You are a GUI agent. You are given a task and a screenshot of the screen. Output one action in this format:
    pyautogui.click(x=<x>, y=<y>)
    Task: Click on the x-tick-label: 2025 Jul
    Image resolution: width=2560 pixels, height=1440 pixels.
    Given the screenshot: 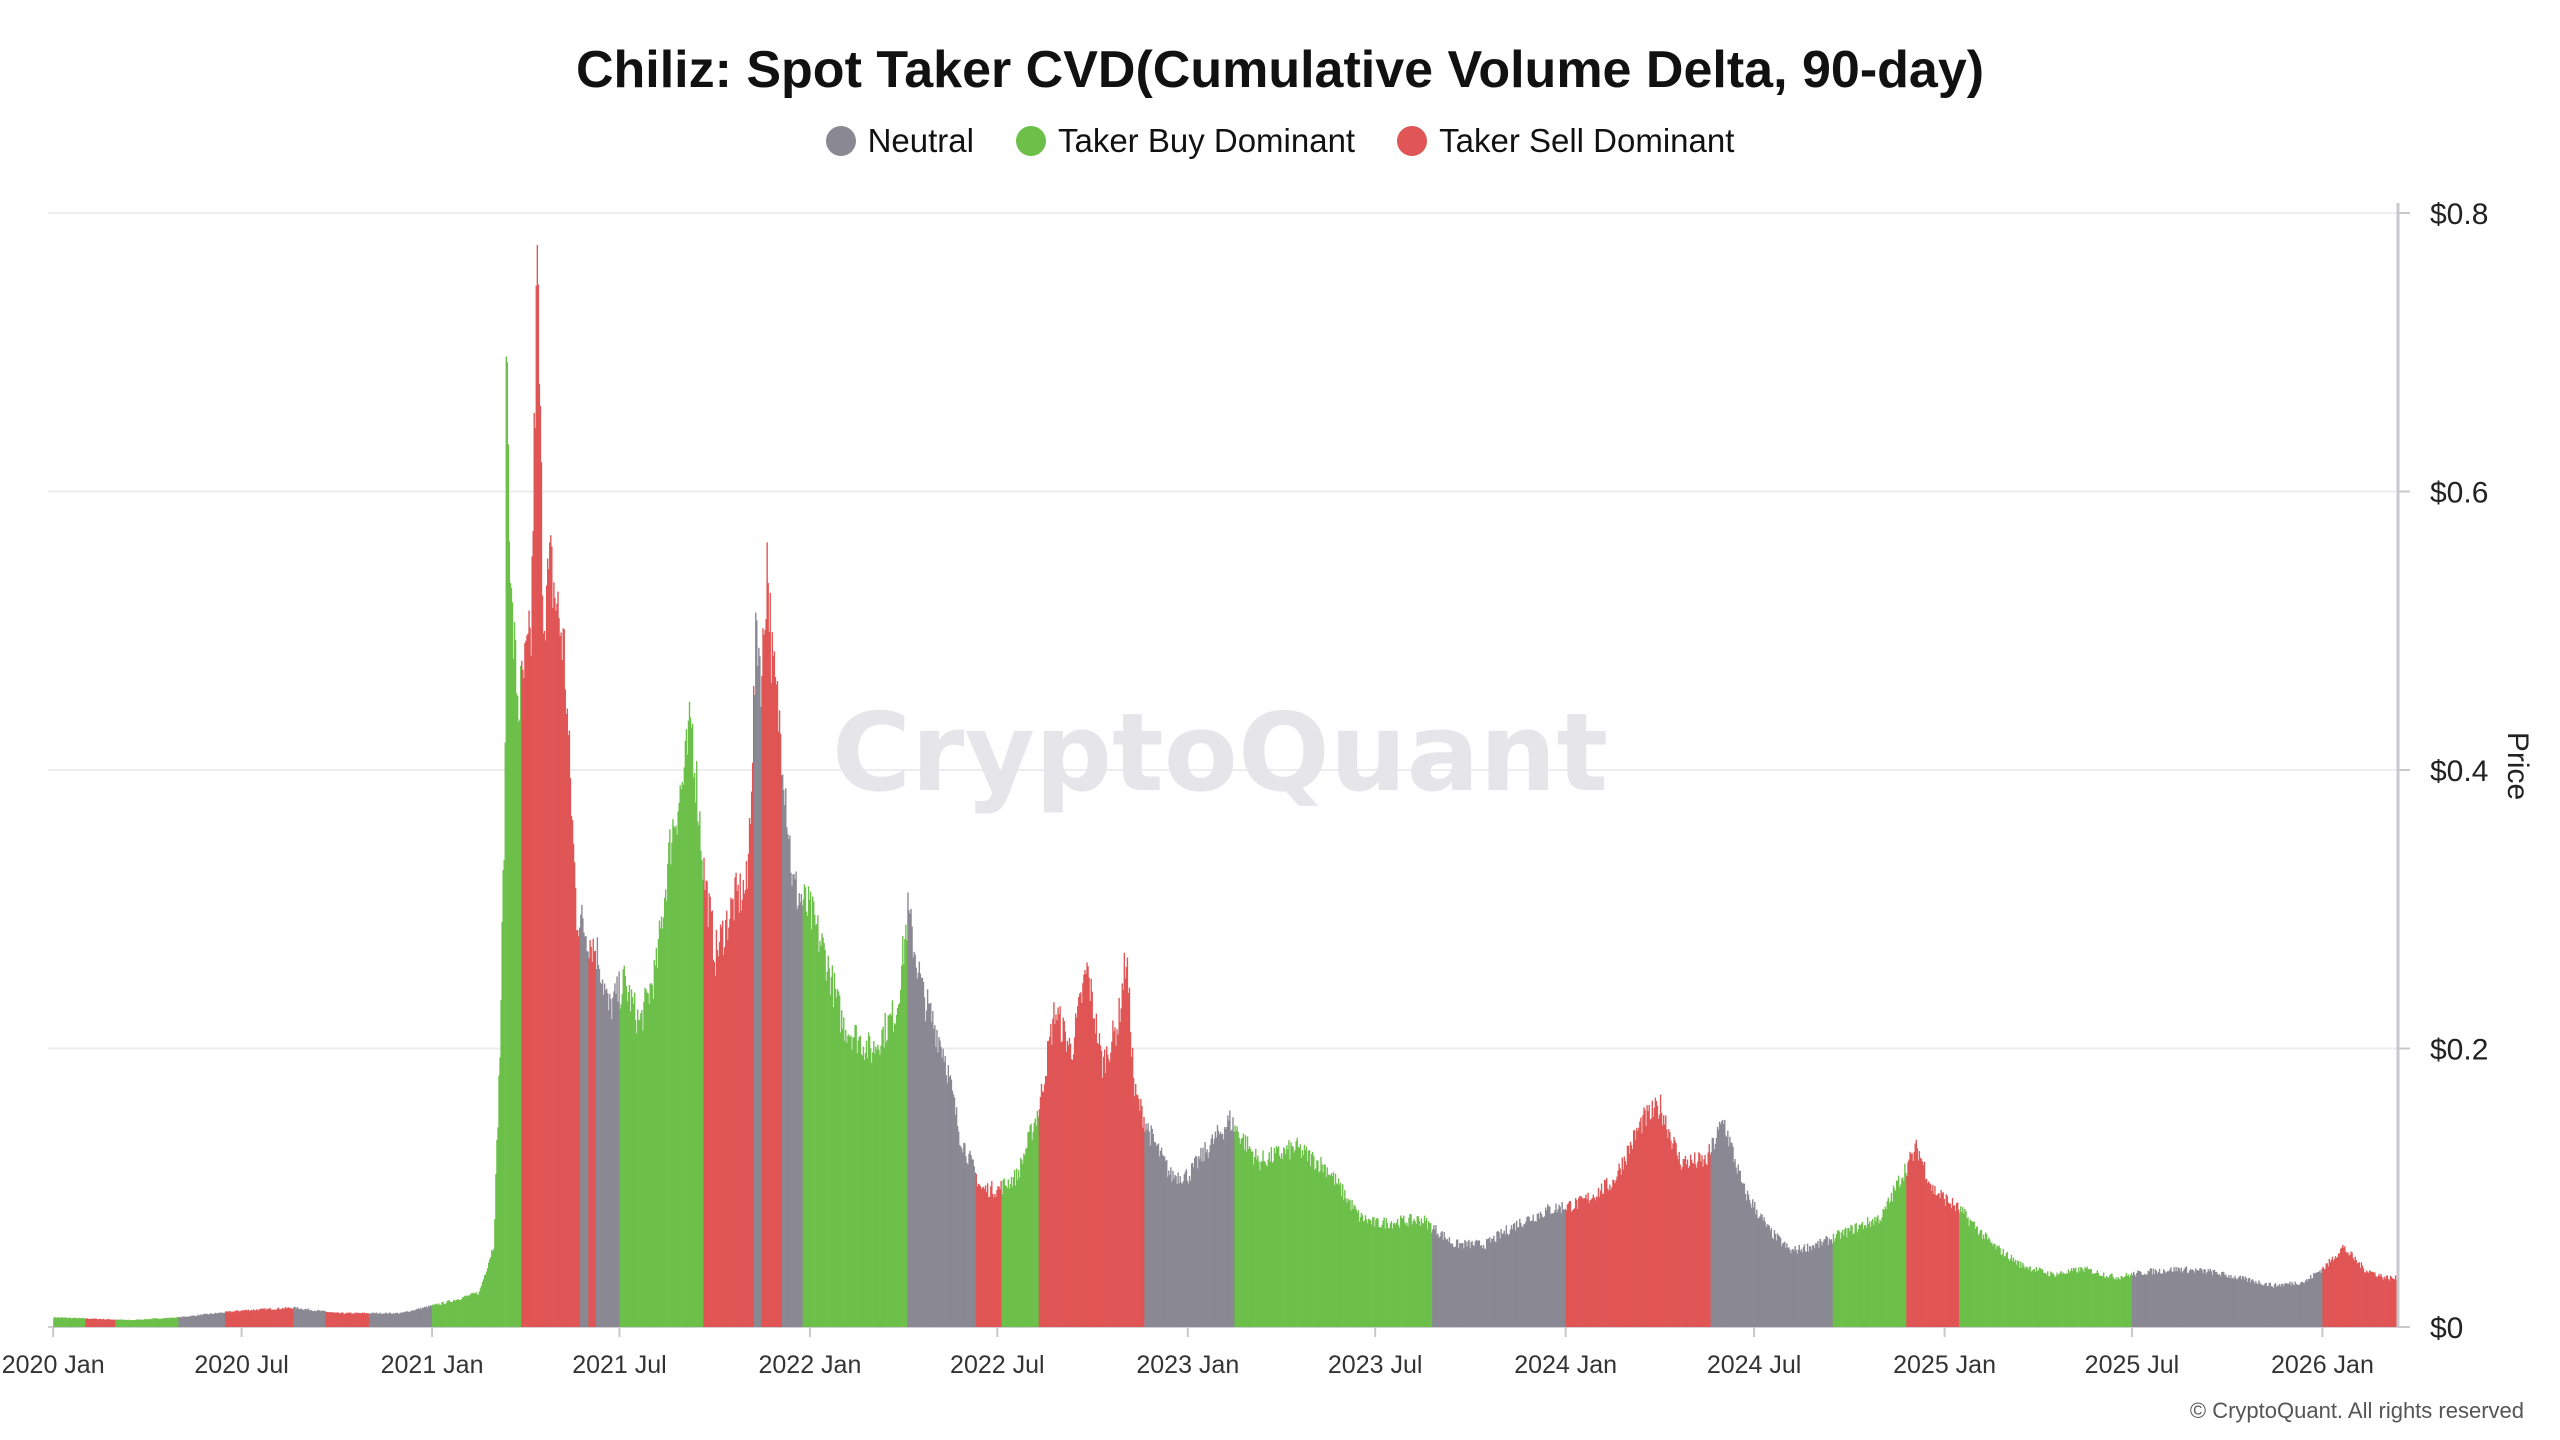 What is the action you would take?
    pyautogui.click(x=2132, y=1365)
    